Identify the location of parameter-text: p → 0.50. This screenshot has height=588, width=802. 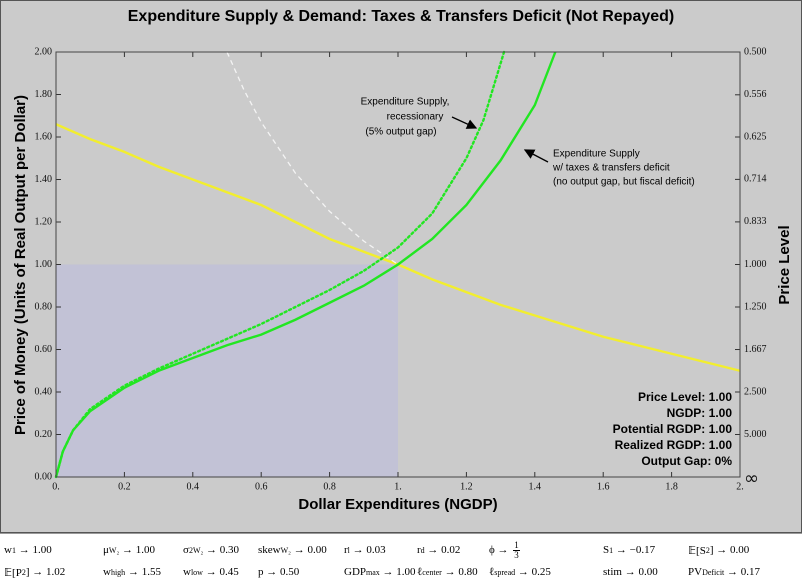
(279, 572).